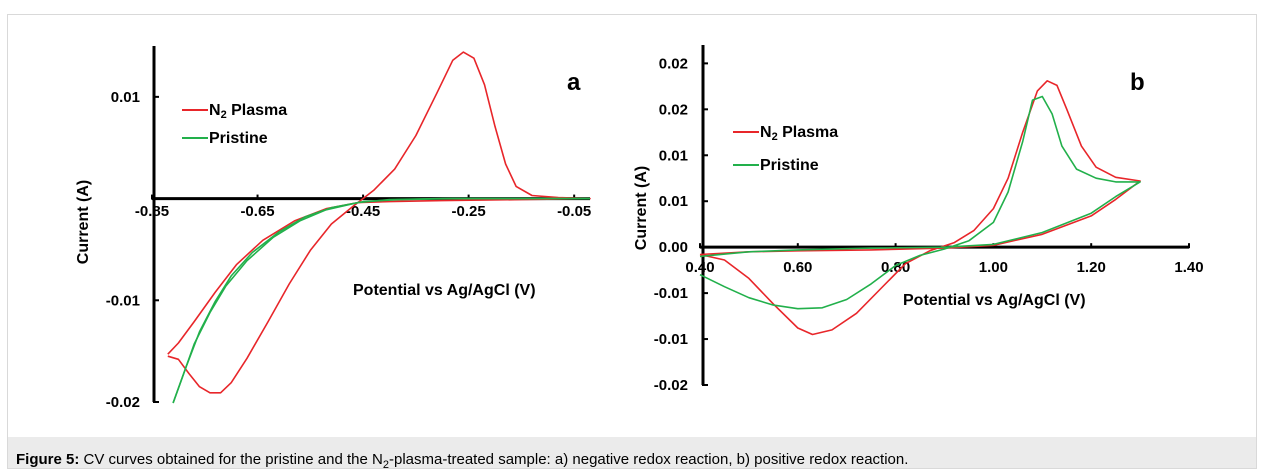  What do you see at coordinates (48, 459) in the screenshot?
I see `caption-label: Figure 5:` at bounding box center [48, 459].